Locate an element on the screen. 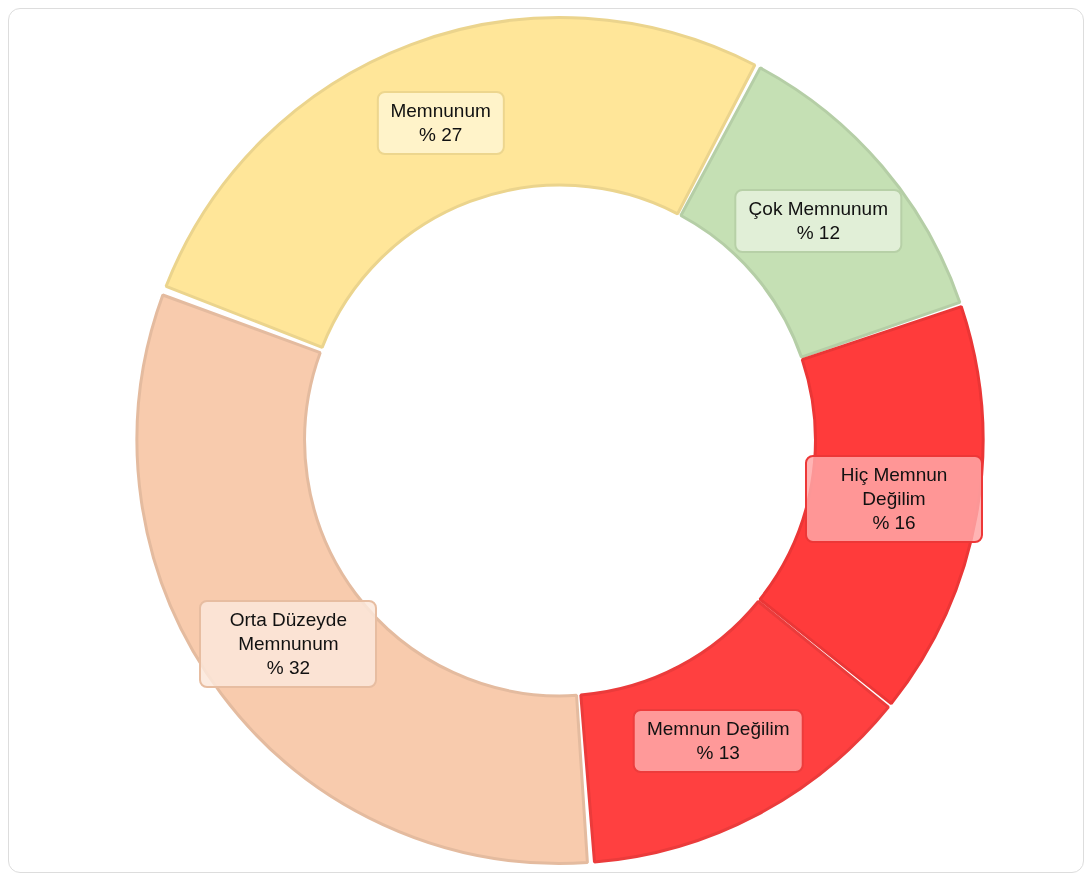 This screenshot has width=1092, height=881. slice-label: Çok Memnunum is located at coordinates (818, 208).